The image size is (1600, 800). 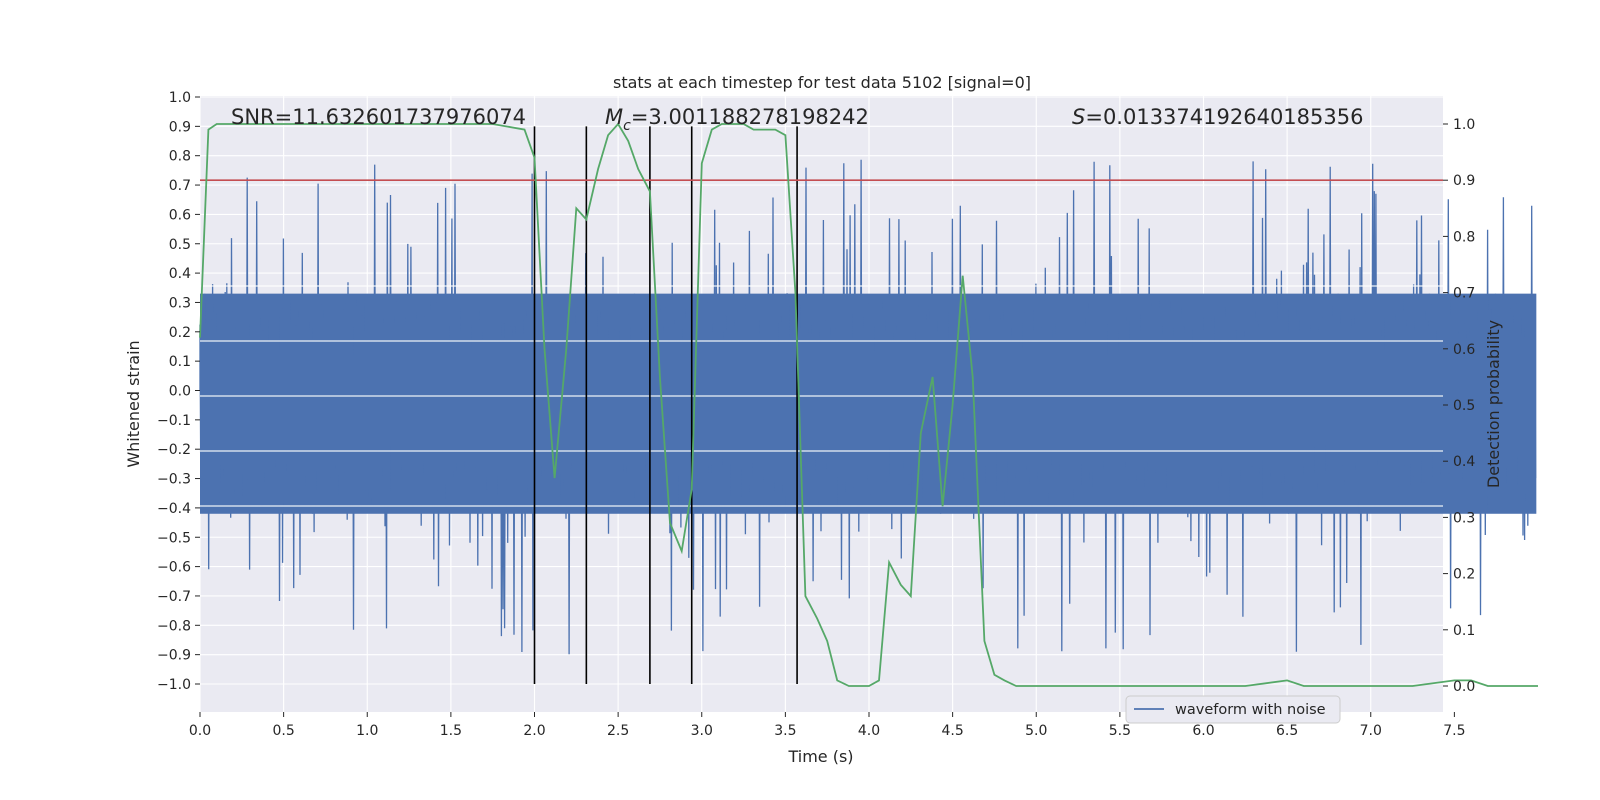 I want to click on legend: waveform with noise, so click(x=1233, y=709).